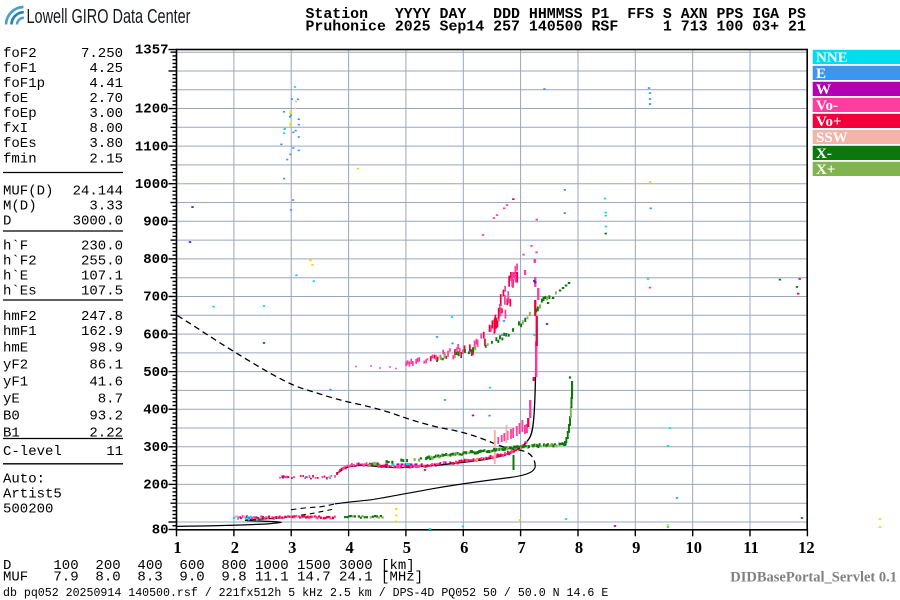  What do you see at coordinates (106, 84) in the screenshot?
I see `svg-text: 4.41` at bounding box center [106, 84].